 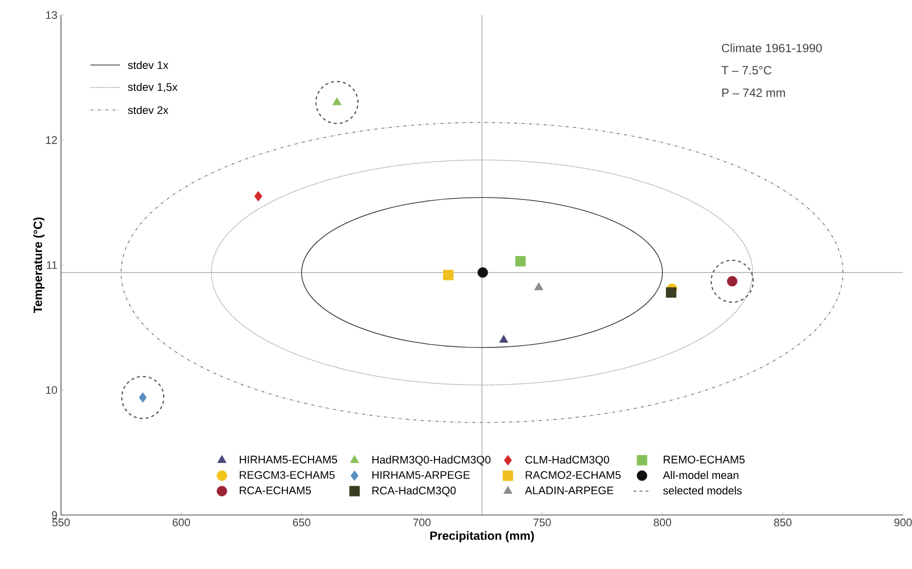 What do you see at coordinates (51, 265) in the screenshot?
I see `y-tick-label: 11` at bounding box center [51, 265].